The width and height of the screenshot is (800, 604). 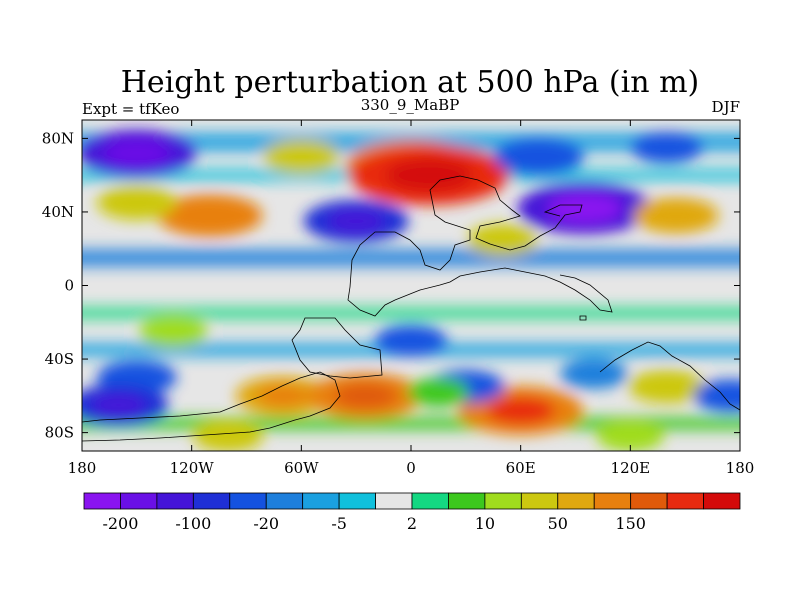 I want to click on y-tick-label: 80S, so click(x=59, y=433).